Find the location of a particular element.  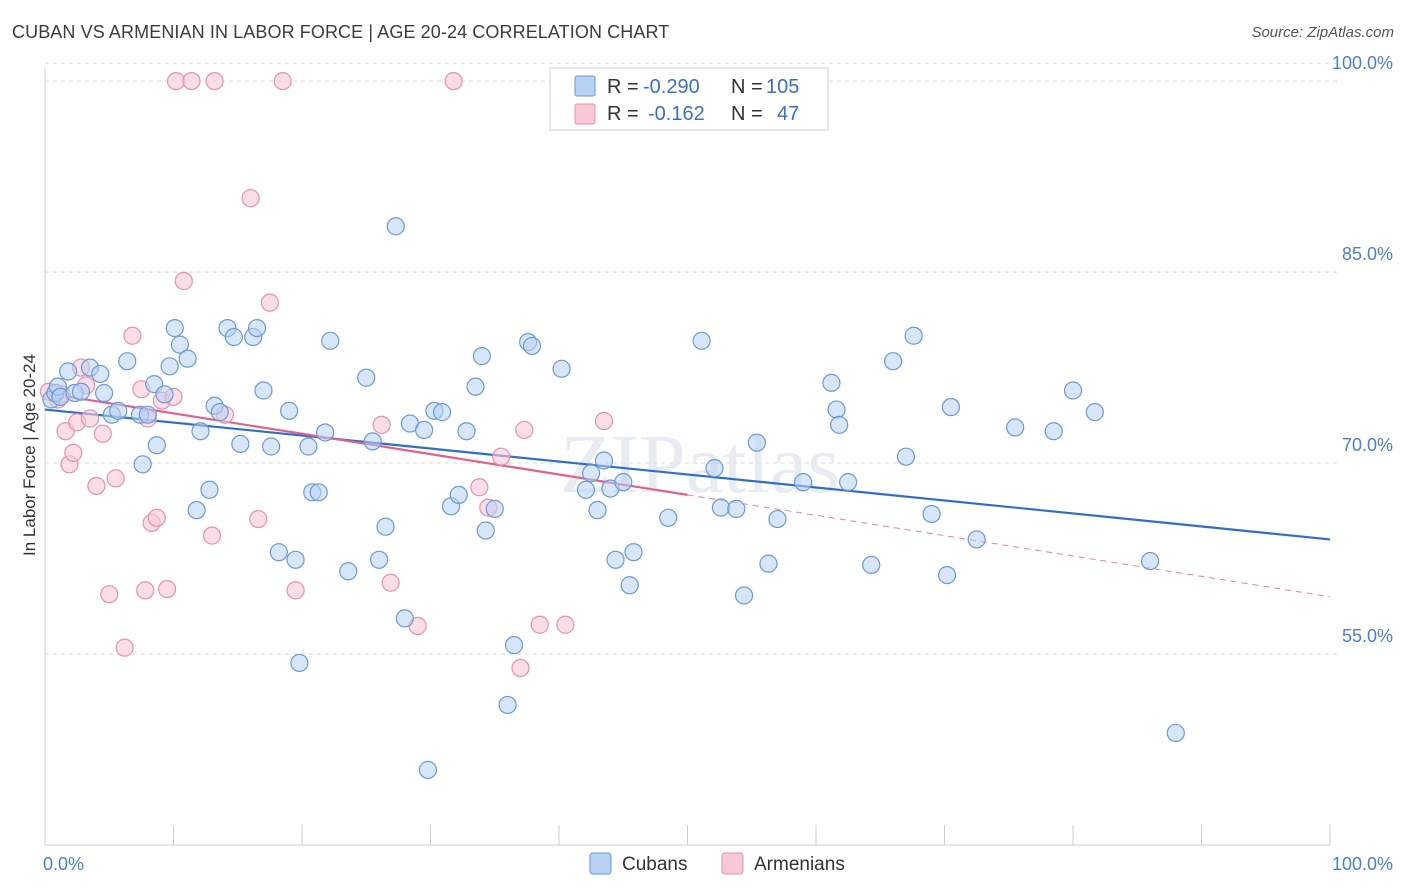

y-axis-label: In Labor Force | Age 20-24 is located at coordinates (29, 455).